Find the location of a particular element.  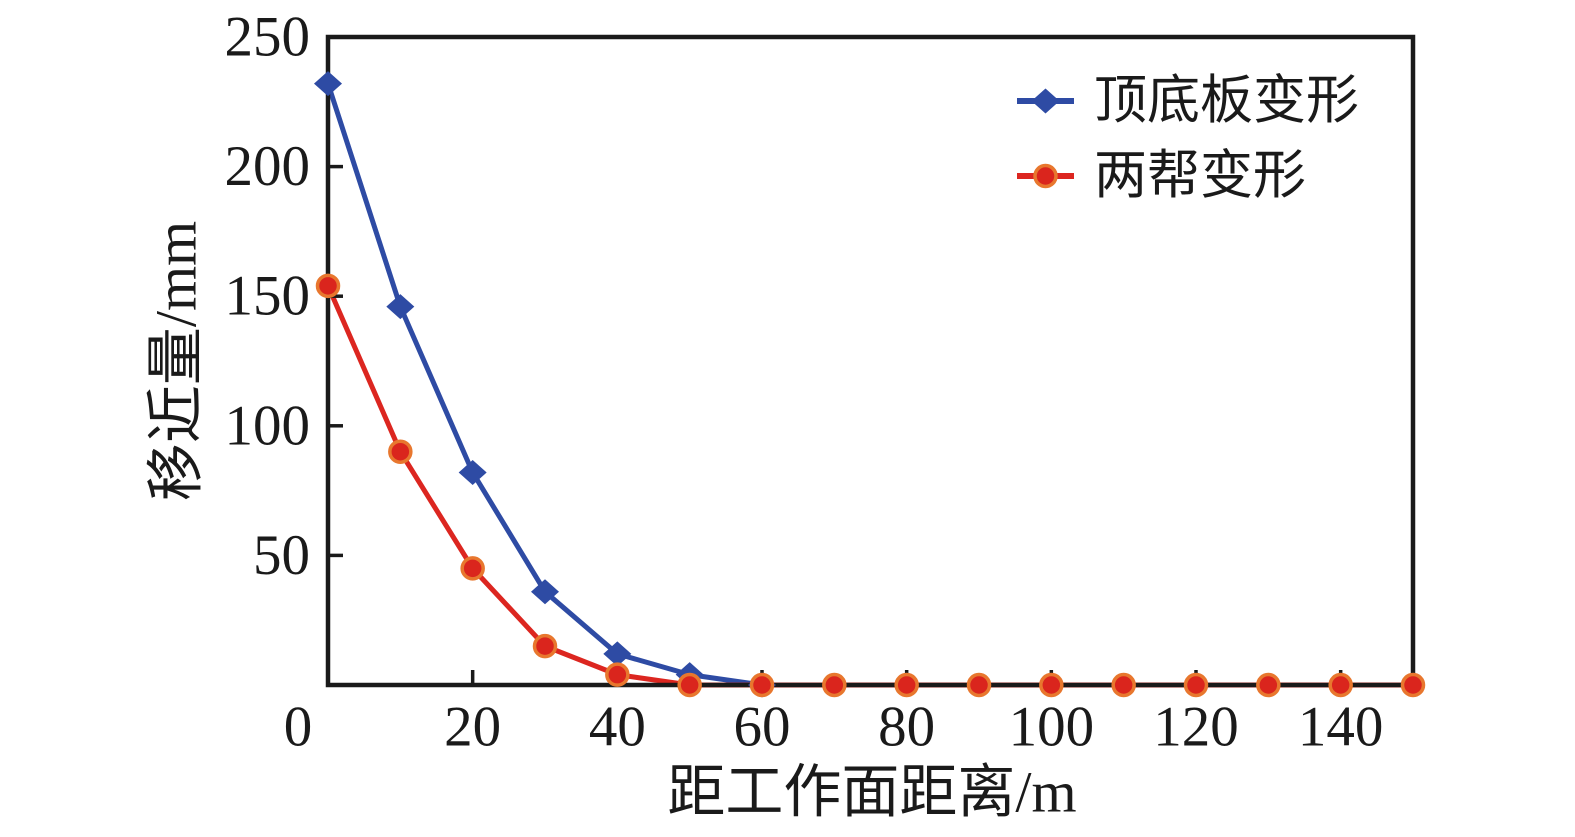

x-tick-label: 140 is located at coordinates (1341, 727).